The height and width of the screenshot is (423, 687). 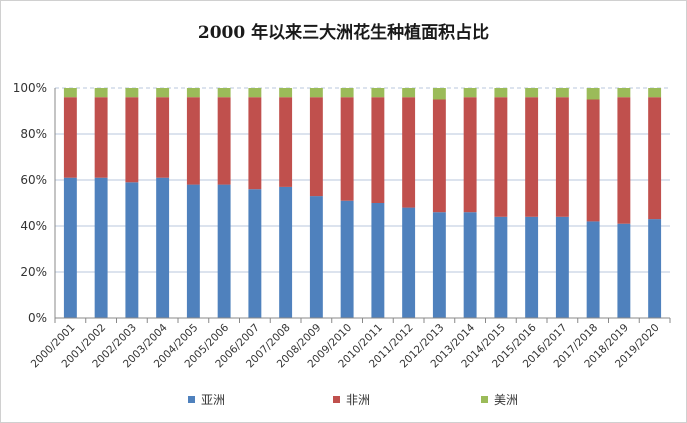 What do you see at coordinates (33, 180) in the screenshot?
I see `y-tick-label: 60%` at bounding box center [33, 180].